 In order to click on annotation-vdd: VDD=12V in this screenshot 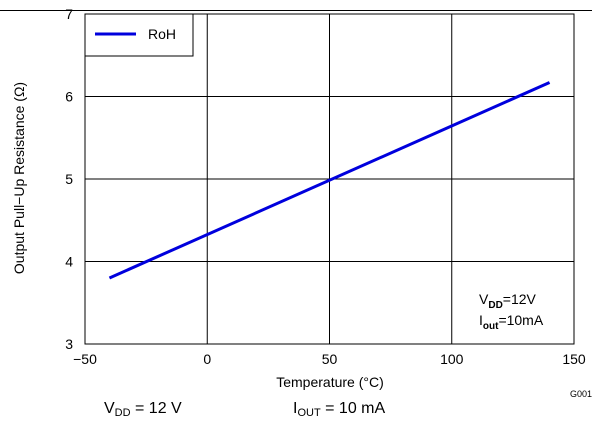, I will do `click(508, 301)`.